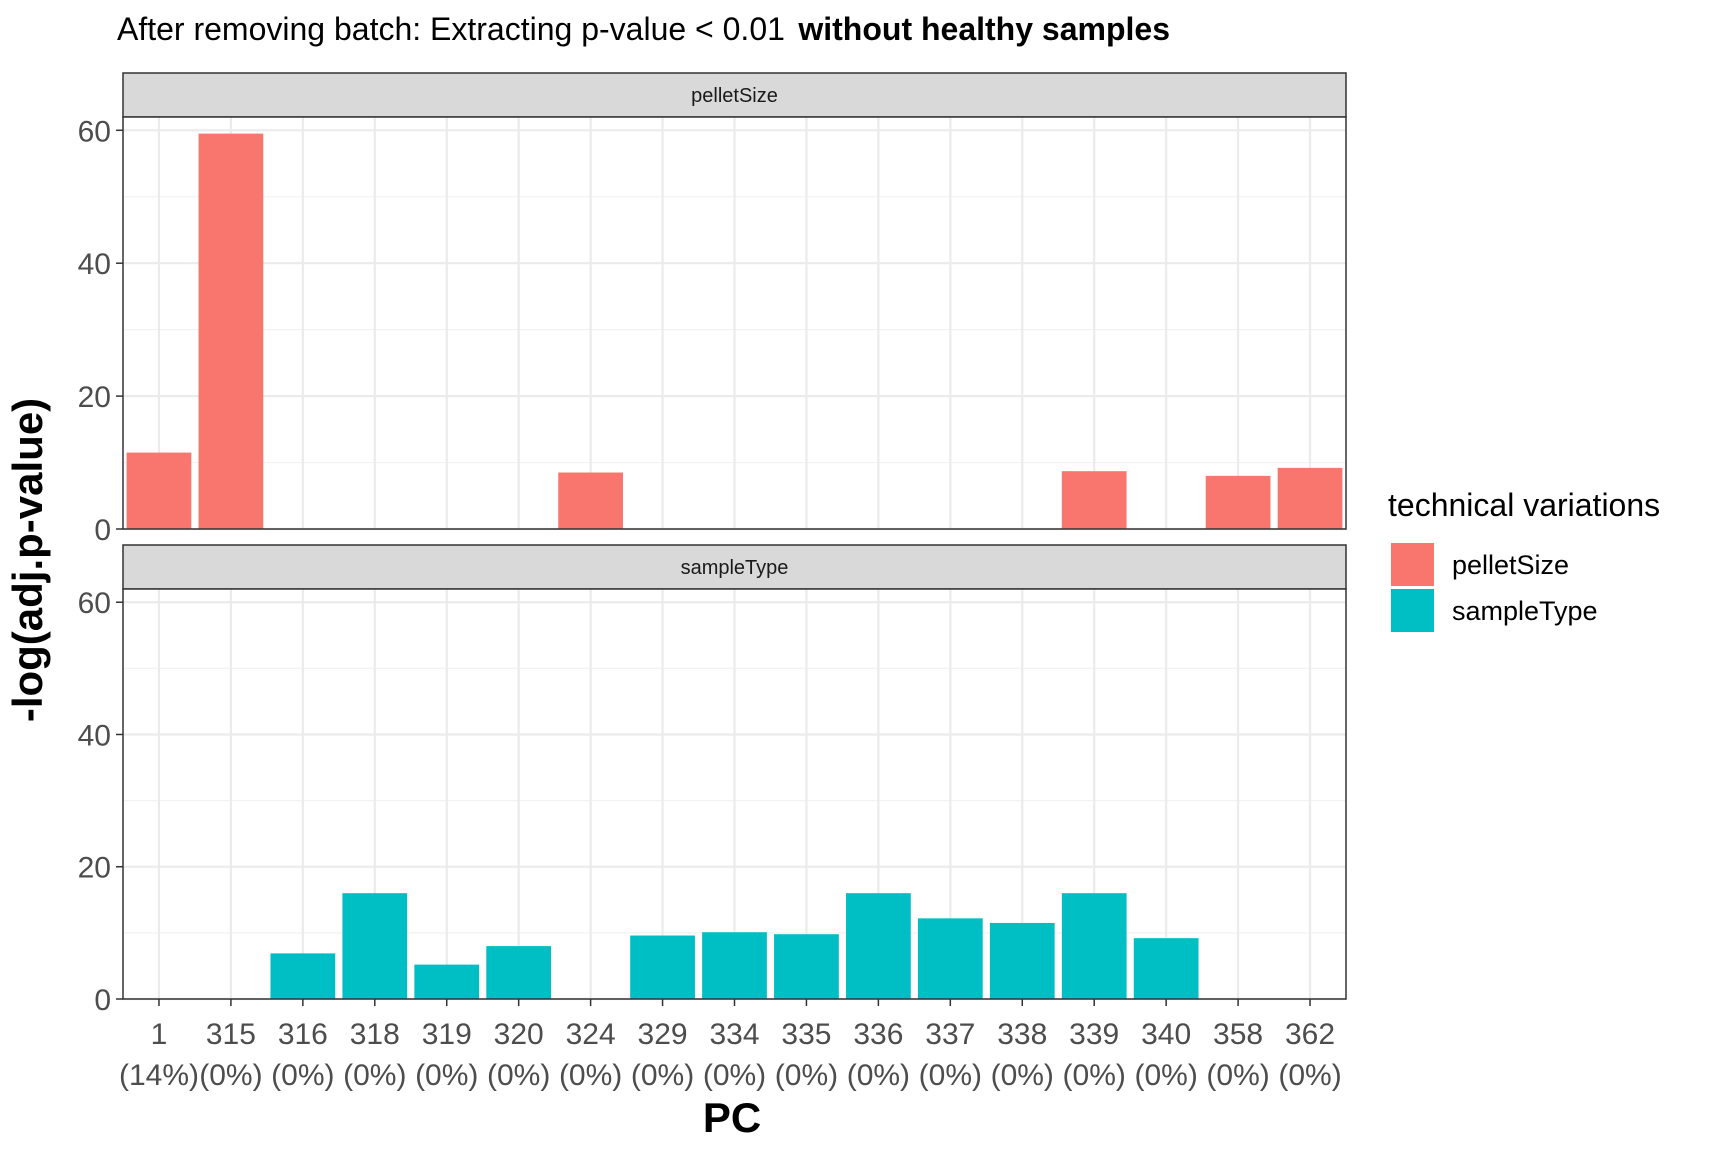  Describe the element at coordinates (950, 1034) in the screenshot. I see `x-tick-label: 337` at that location.